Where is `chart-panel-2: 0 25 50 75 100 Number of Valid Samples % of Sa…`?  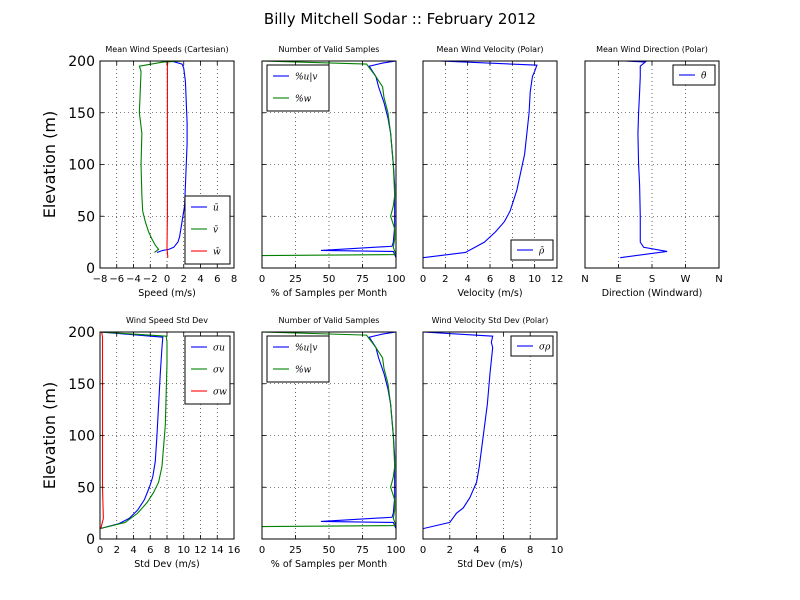 chart-panel-2: 0 25 50 75 100 Number of Valid Samples % of Sa… is located at coordinates (332, 172).